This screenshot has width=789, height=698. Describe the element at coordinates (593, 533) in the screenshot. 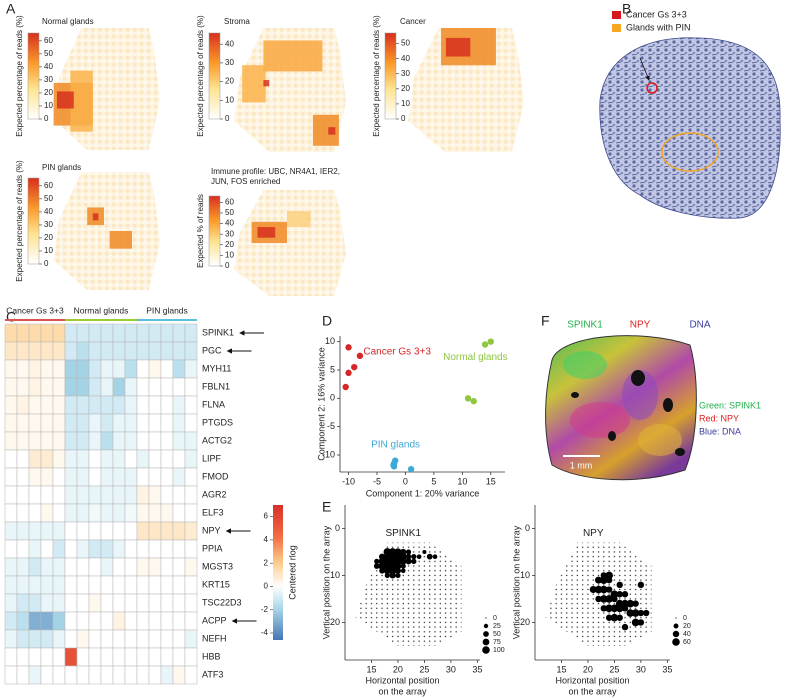

I see `map-title: NPY` at that location.